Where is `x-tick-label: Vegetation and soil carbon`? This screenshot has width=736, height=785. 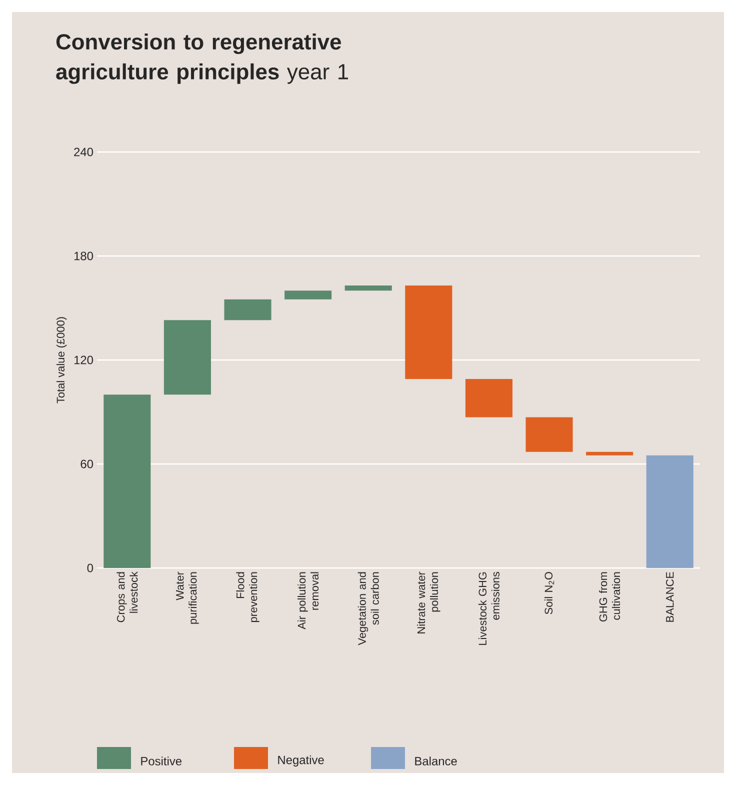
x-tick-label: Vegetation and soil carbon is located at coordinates (368, 609).